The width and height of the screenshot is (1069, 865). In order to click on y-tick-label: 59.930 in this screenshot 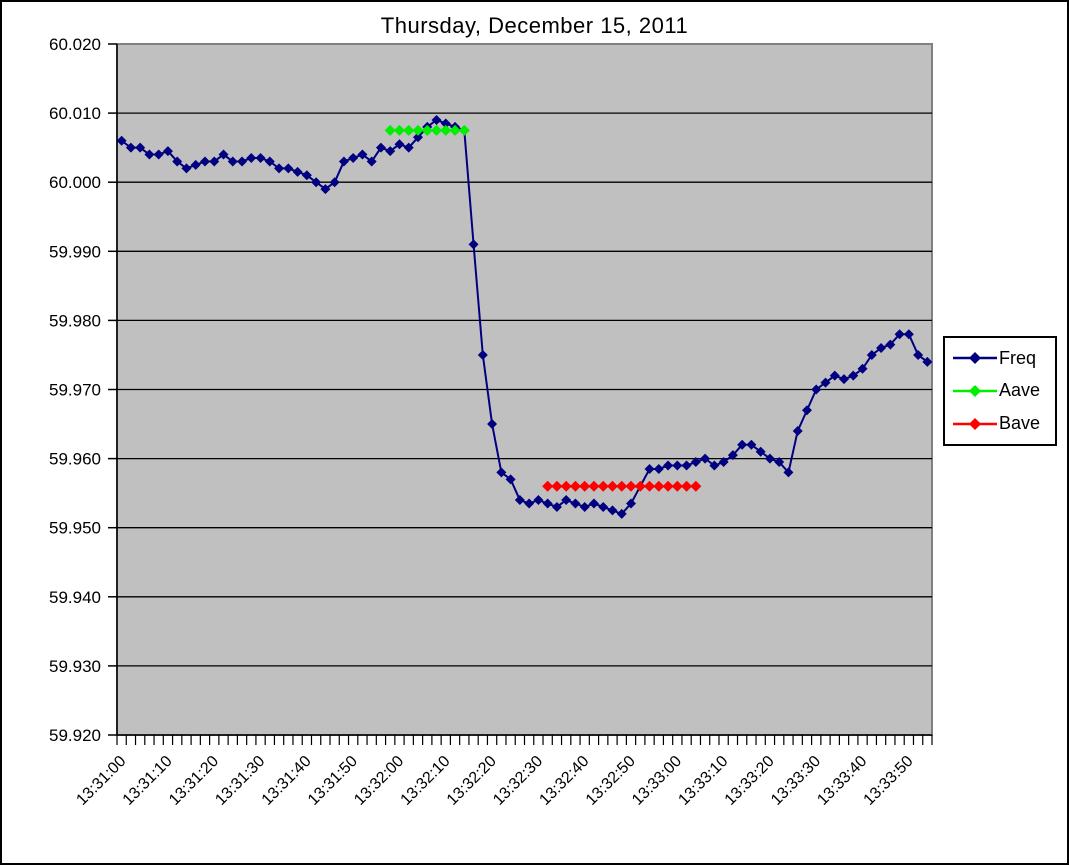, I will do `click(75, 666)`.